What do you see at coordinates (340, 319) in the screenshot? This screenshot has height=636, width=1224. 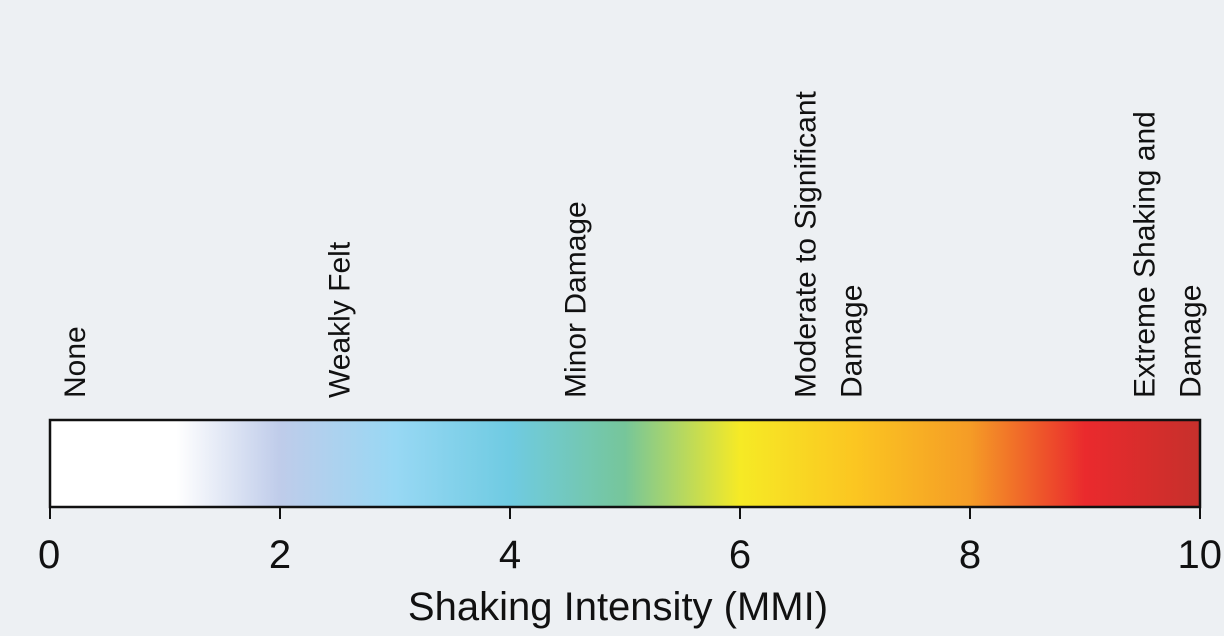 I see `category-label: Weakly Felt` at bounding box center [340, 319].